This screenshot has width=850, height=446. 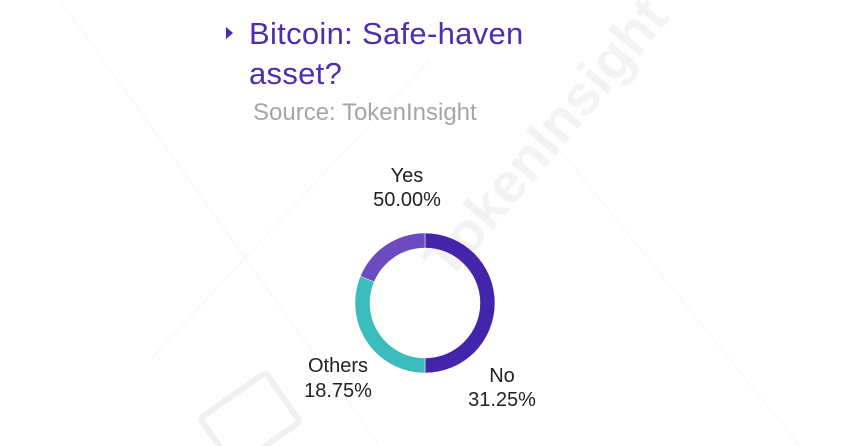 What do you see at coordinates (407, 200) in the screenshot?
I see `label-yes-value: 50.00%` at bounding box center [407, 200].